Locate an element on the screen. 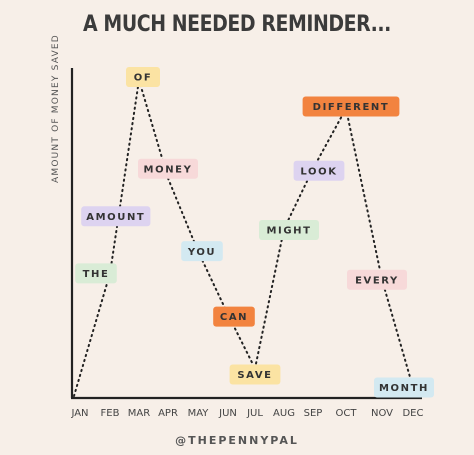 The width and height of the screenshot is (474, 455). segment-may is located at coordinates (213, 283).